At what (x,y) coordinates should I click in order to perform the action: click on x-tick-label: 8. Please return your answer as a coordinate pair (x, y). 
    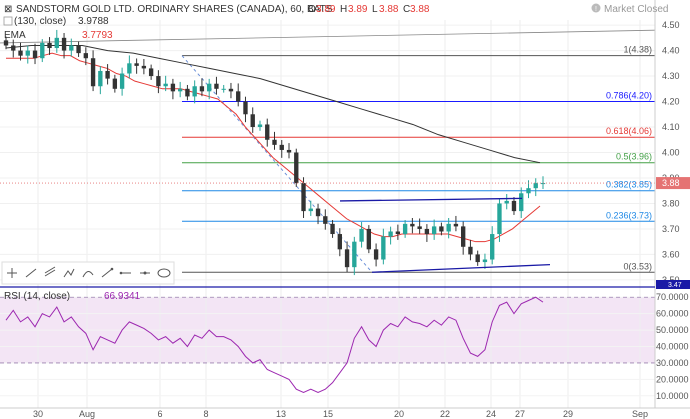
    Looking at the image, I should click on (205, 414).